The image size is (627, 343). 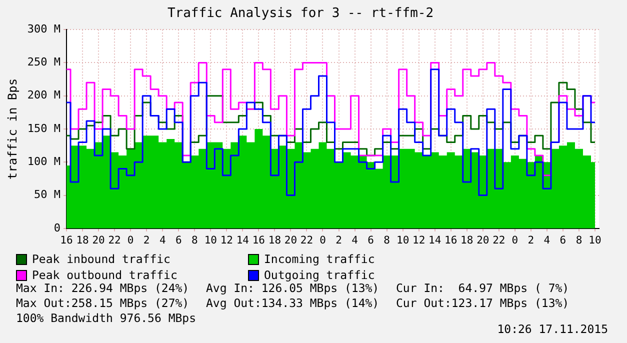 What do you see at coordinates (101, 259) in the screenshot?
I see `legend-label: Peak inbound traffic` at bounding box center [101, 259].